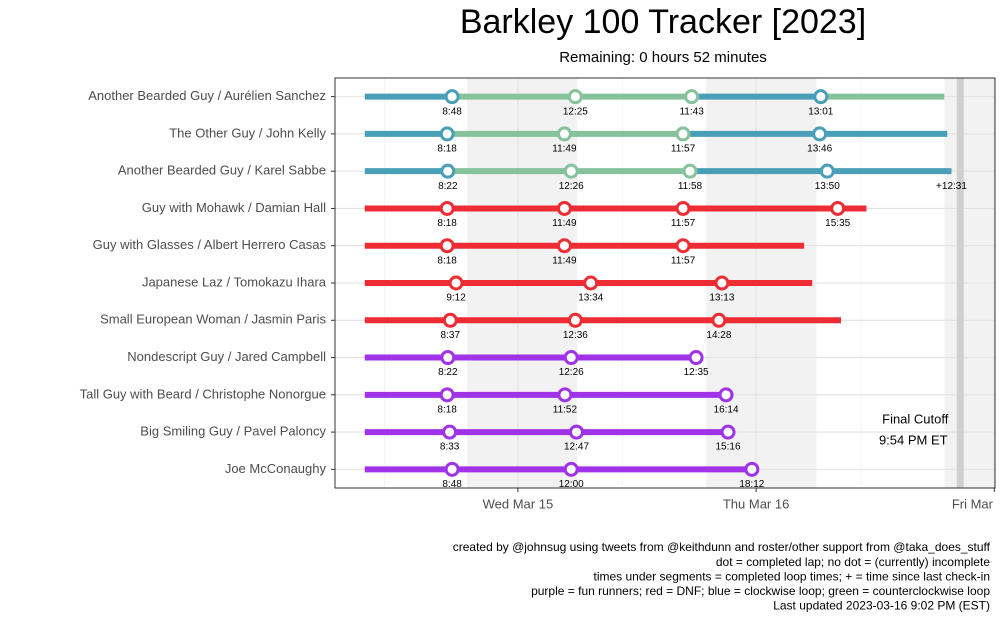  I want to click on y-tick-label: Nondescript Guy / Jared Campbell, so click(226, 356).